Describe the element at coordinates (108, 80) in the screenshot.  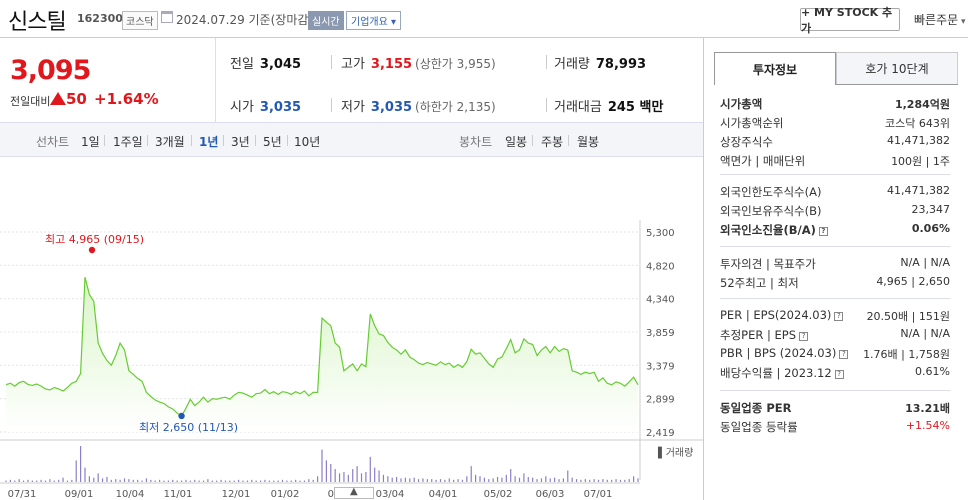
I see `current-price-box: 3,095 전일대비 50 +1.64%` at that location.